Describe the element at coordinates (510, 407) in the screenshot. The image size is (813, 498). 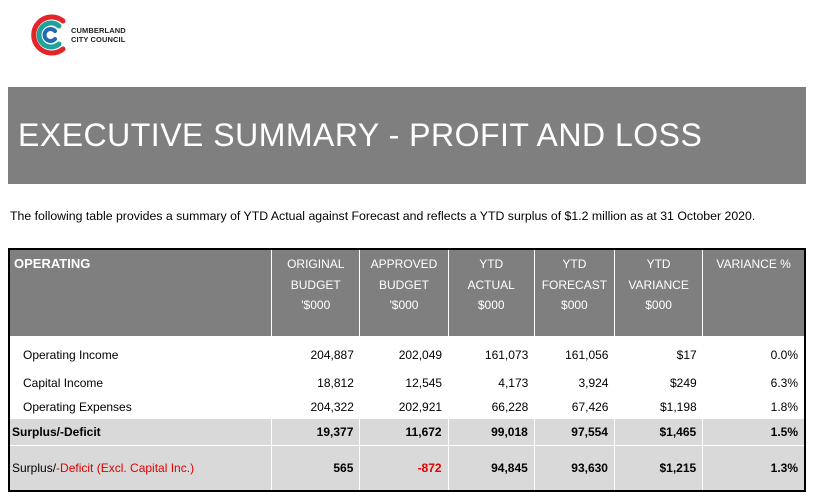
I see `cell-ytd-actual: 66,228` at that location.